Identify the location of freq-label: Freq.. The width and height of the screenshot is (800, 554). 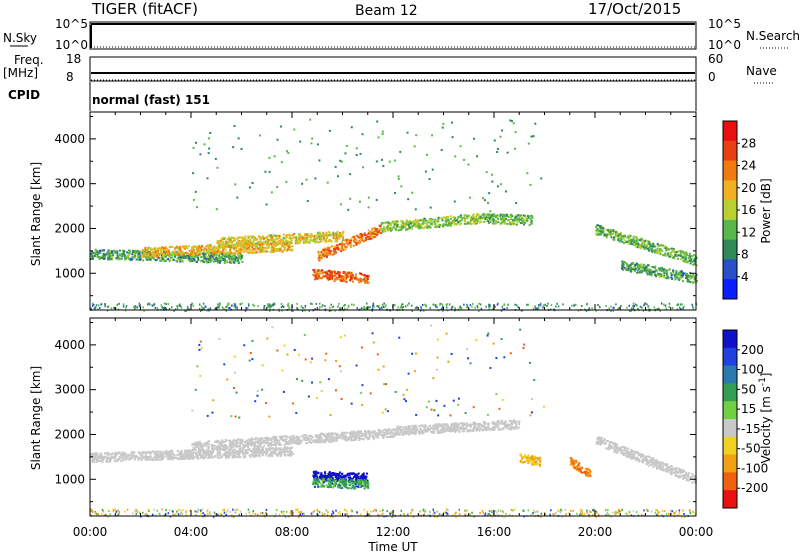
(29, 60).